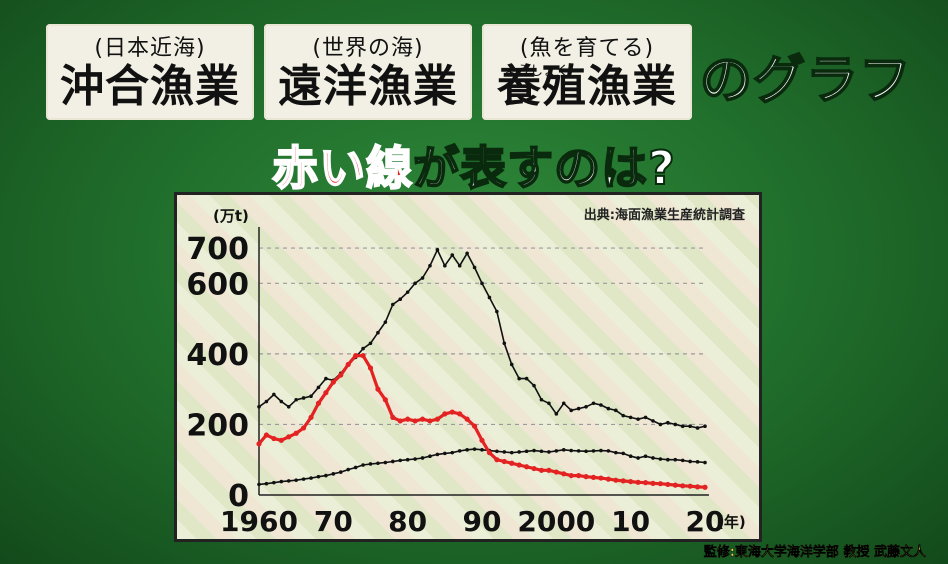  Describe the element at coordinates (587, 48) in the screenshot. I see `label-aquaculture-sub: (魚を育てる)` at that location.